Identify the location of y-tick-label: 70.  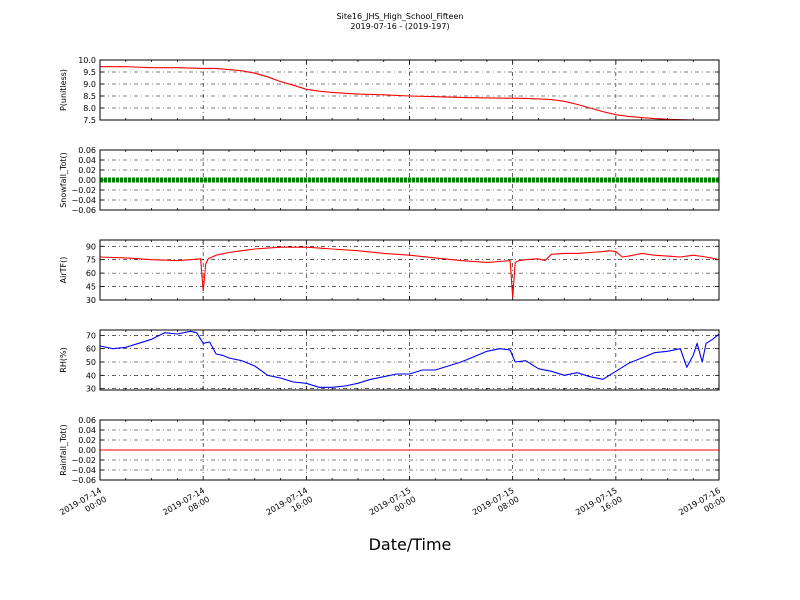
(91, 335).